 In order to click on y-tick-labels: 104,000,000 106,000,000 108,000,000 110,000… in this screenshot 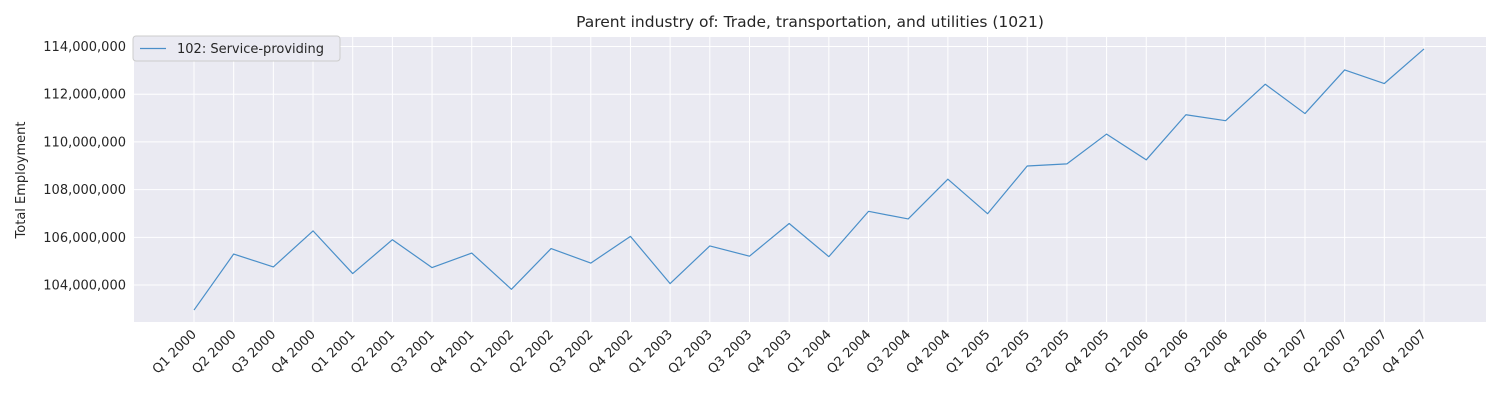, I will do `click(84, 166)`.